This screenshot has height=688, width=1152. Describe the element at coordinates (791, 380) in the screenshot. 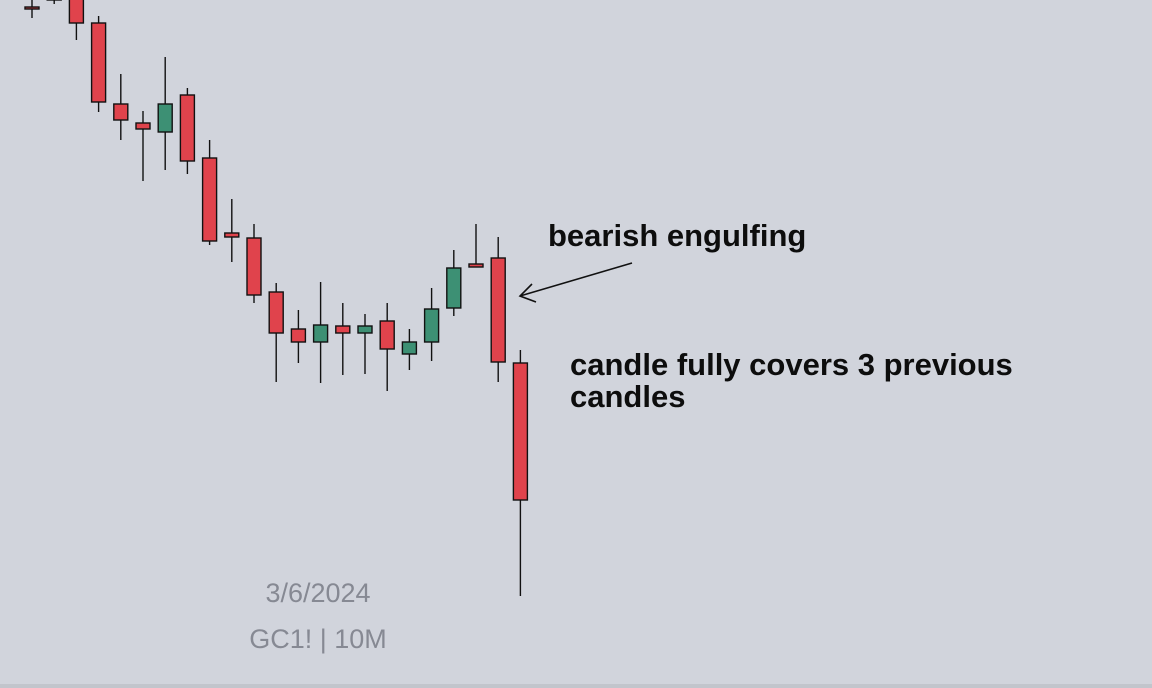

I see `annotation-candle-covers: candle fully covers 3 previous candles` at that location.